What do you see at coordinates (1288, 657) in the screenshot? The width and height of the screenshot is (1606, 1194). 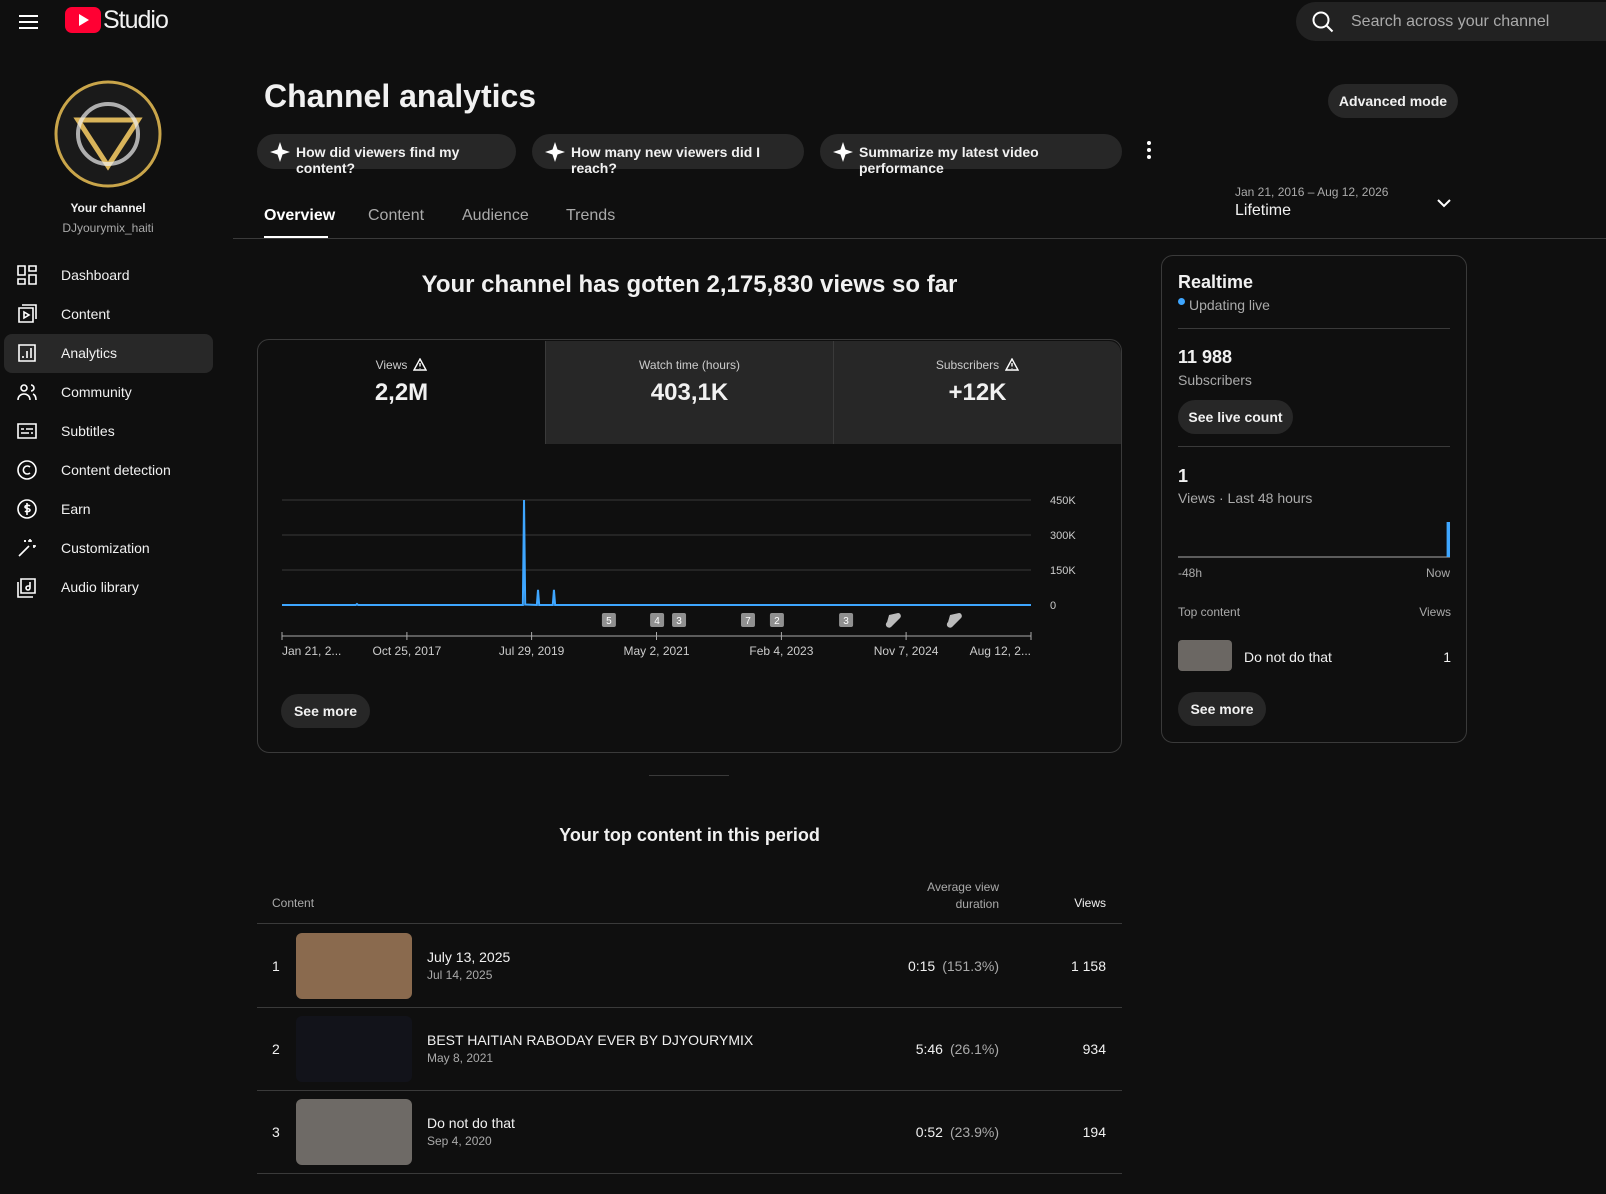 I see `top-item-title: Do not do that` at bounding box center [1288, 657].